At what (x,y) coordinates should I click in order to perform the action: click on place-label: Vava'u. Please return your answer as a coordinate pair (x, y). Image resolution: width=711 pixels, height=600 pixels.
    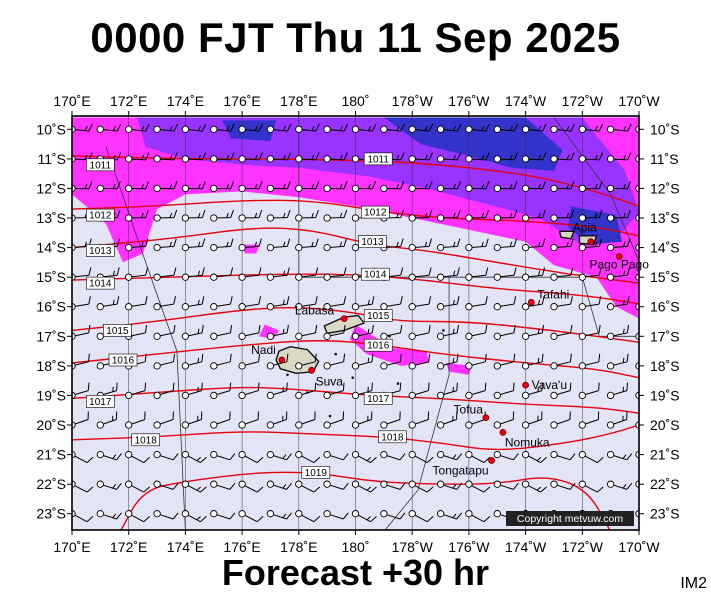
    Looking at the image, I should click on (549, 385).